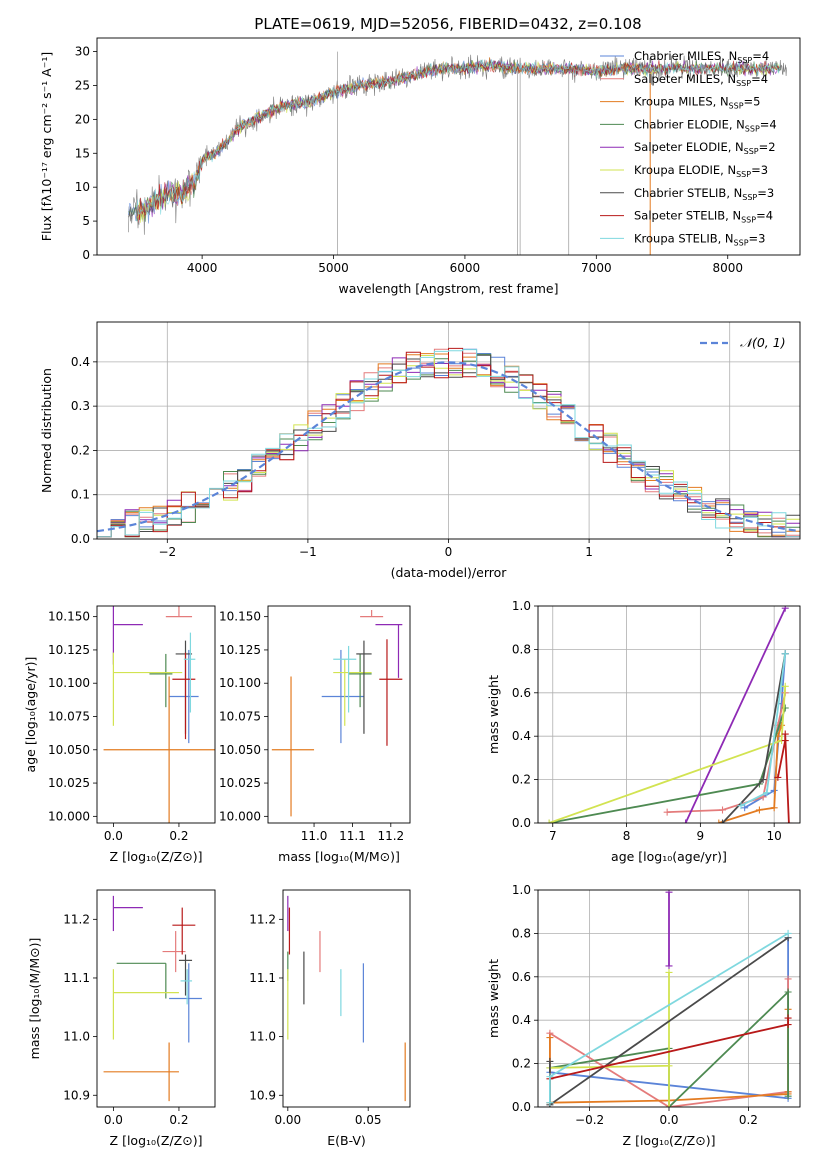 This screenshot has height=1170, width=819. I want to click on y-axis-label: age [log₁₀(age/yr)], so click(30, 715).